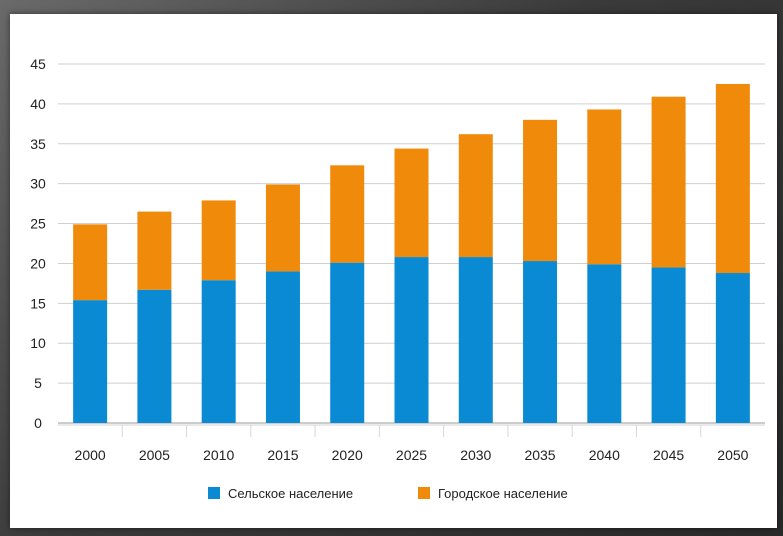 The image size is (783, 536). What do you see at coordinates (411, 340) in the screenshot?
I see `bar-rural-2025` at bounding box center [411, 340].